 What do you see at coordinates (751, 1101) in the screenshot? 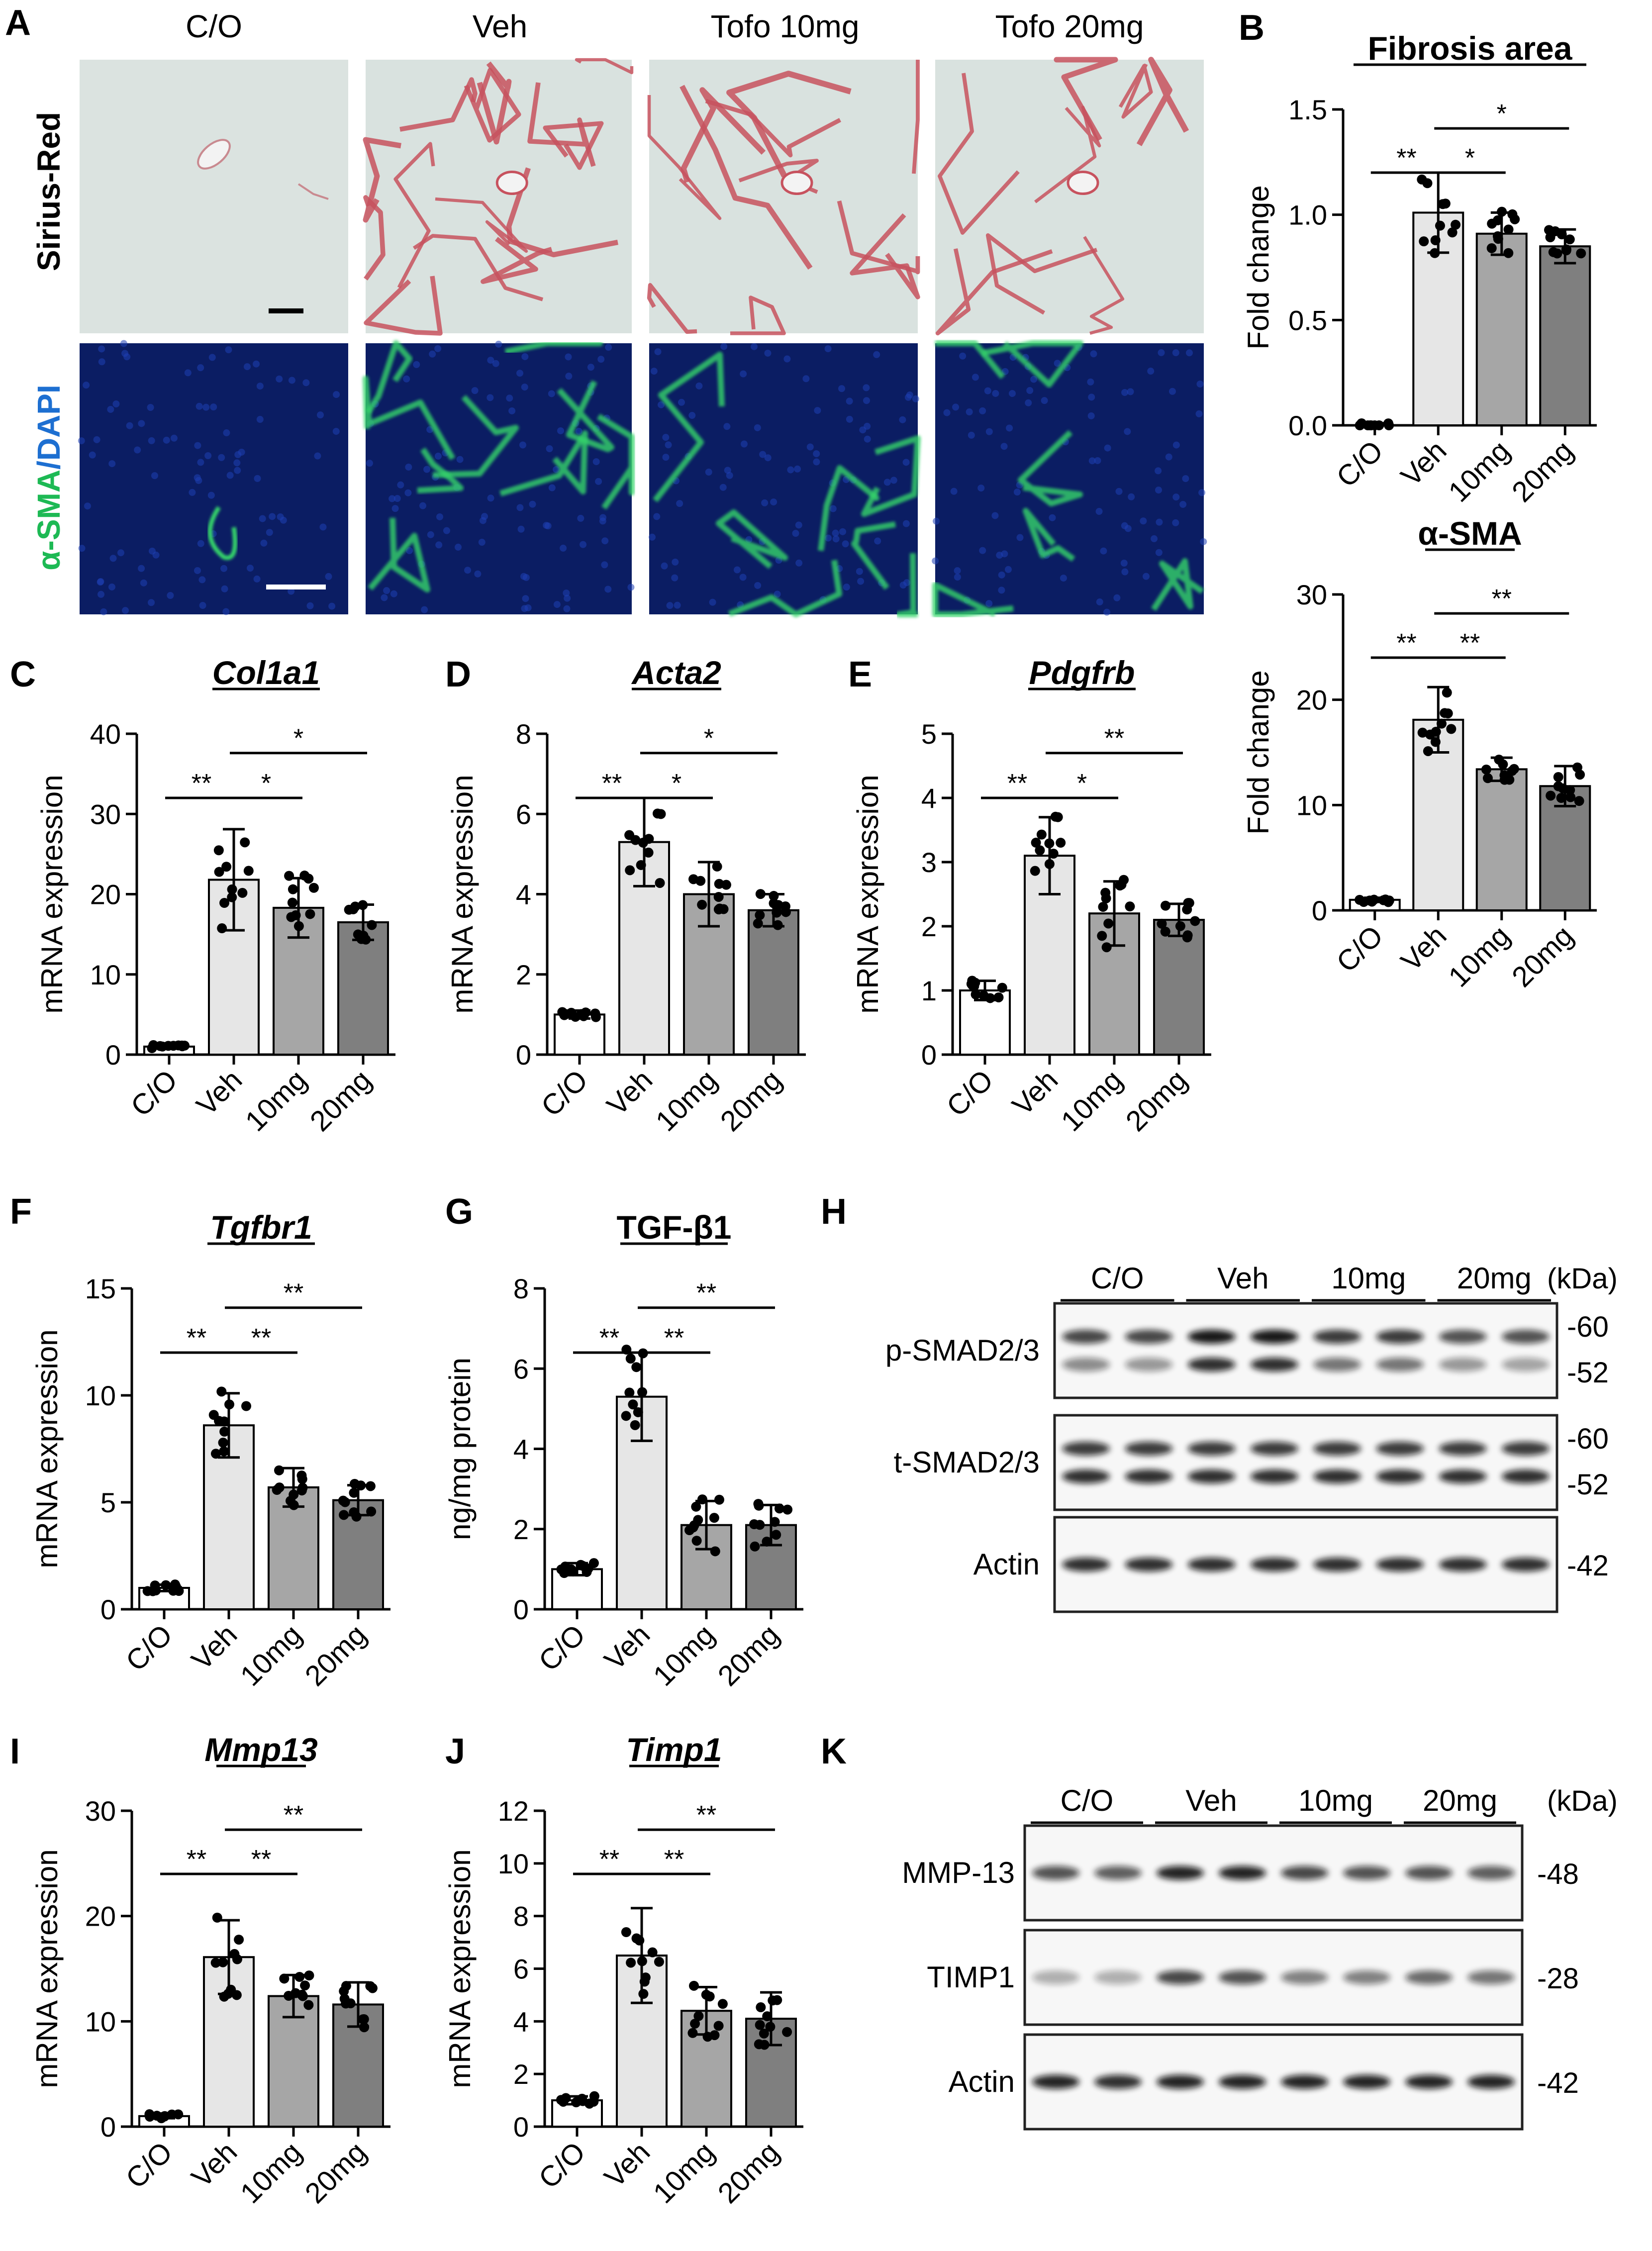
I see `x-tick-label: 20mg` at bounding box center [751, 1101].